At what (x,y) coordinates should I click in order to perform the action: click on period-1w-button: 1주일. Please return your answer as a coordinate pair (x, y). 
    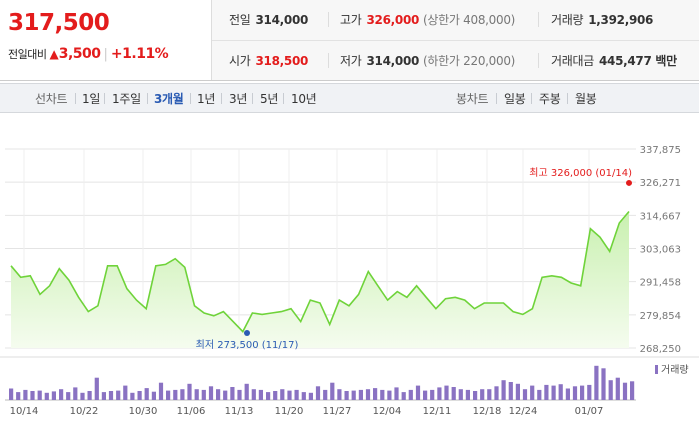
    Looking at the image, I should click on (126, 99).